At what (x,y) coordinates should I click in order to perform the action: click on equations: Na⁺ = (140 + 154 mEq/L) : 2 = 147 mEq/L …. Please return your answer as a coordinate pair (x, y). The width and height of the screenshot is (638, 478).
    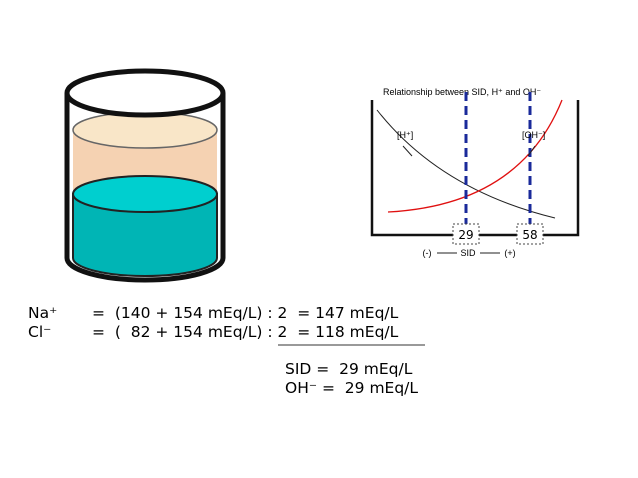
    Looking at the image, I should click on (226, 350).